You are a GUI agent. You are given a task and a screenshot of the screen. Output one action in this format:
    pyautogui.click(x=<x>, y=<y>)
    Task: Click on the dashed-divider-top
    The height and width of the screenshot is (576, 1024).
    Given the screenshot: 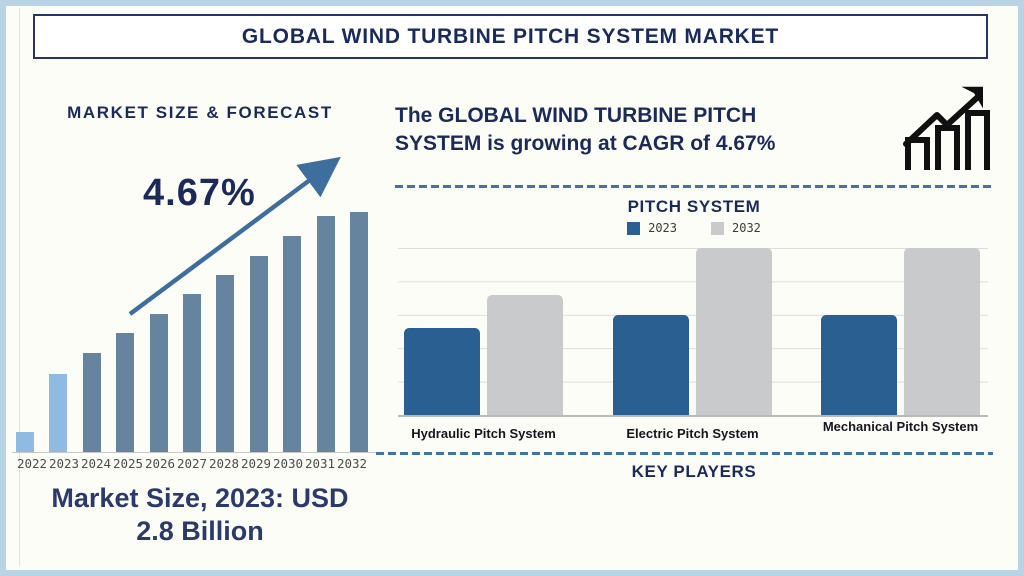 What is the action you would take?
    pyautogui.click(x=694, y=186)
    